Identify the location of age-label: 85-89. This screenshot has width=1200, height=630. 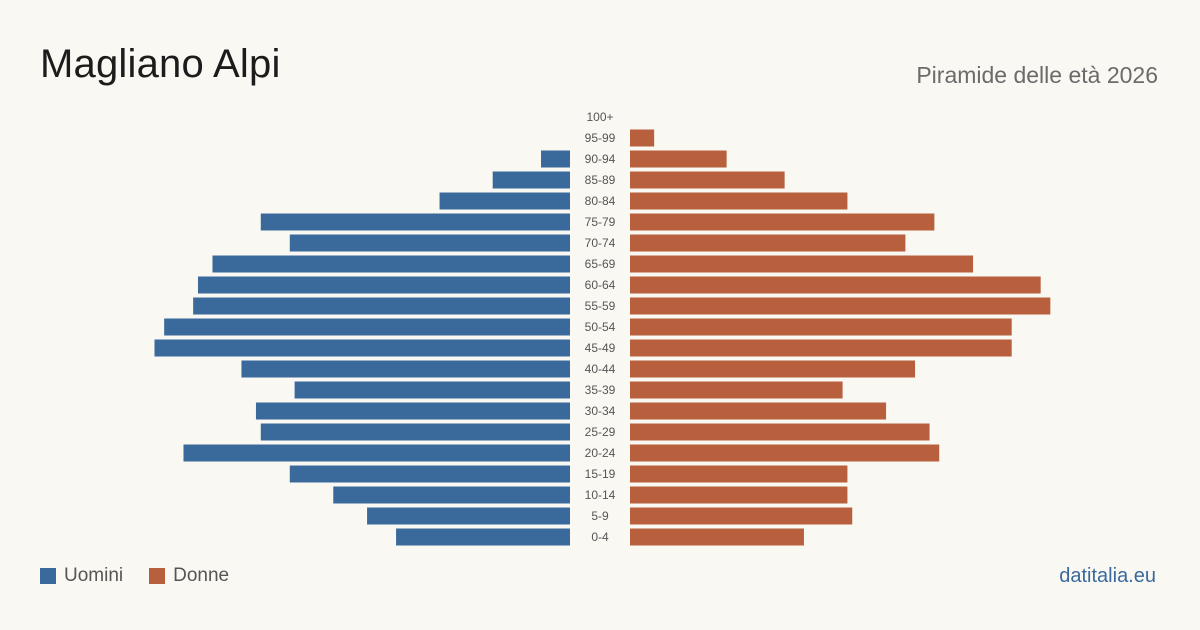
(600, 180).